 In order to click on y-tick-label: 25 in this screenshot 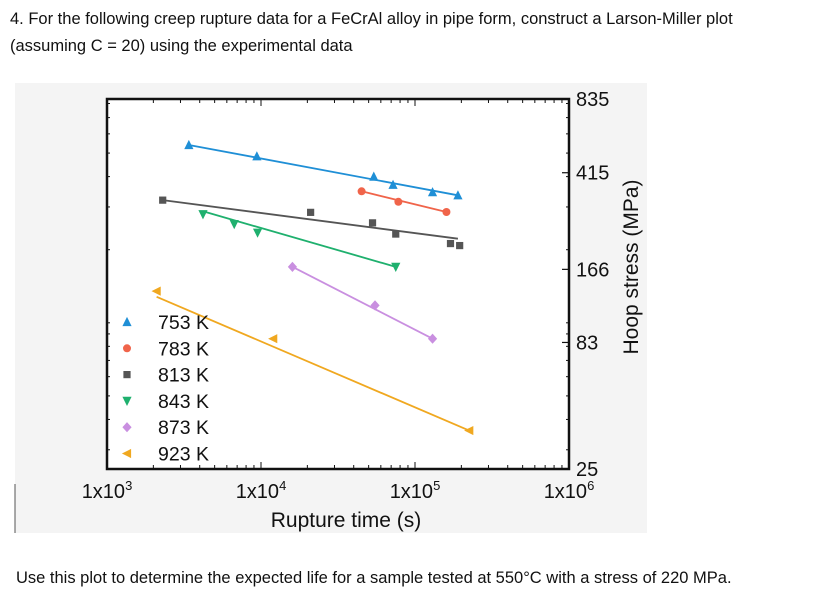, I will do `click(587, 470)`.